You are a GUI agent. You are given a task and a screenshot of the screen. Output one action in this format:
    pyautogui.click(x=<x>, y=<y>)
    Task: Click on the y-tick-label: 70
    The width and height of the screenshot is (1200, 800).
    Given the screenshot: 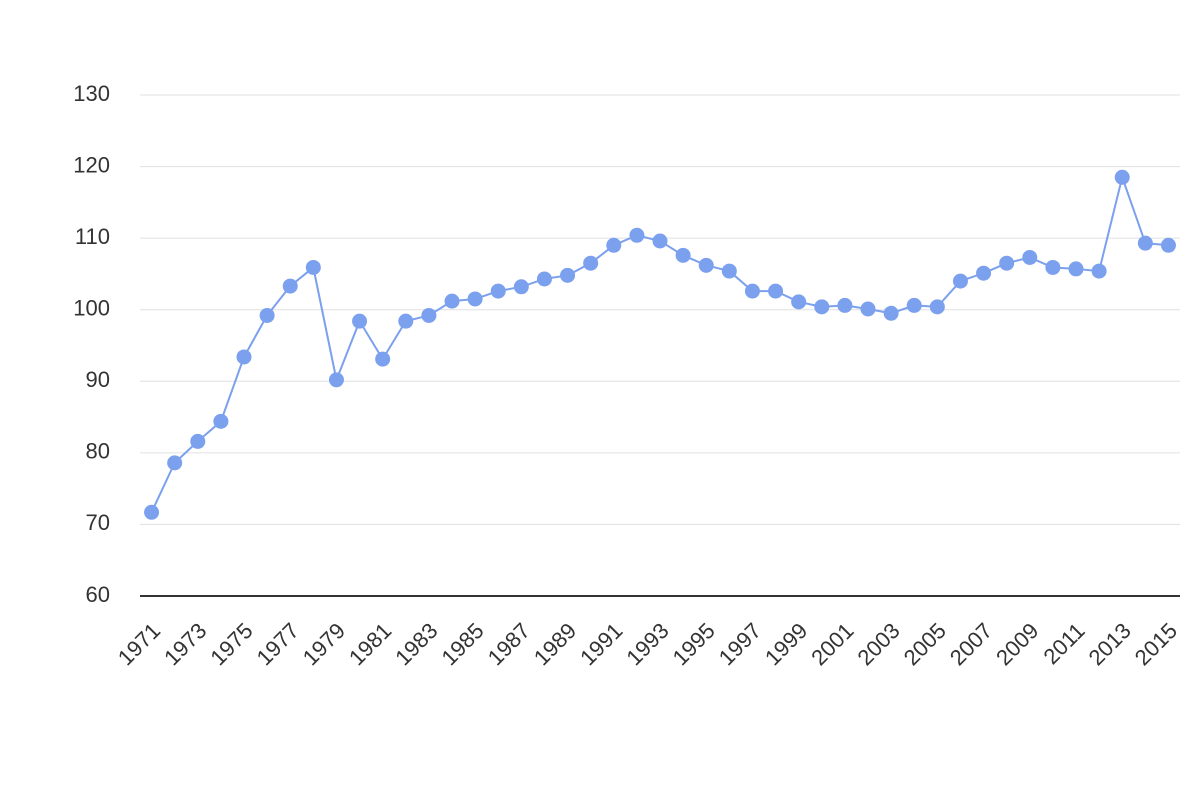 What is the action you would take?
    pyautogui.click(x=98, y=522)
    